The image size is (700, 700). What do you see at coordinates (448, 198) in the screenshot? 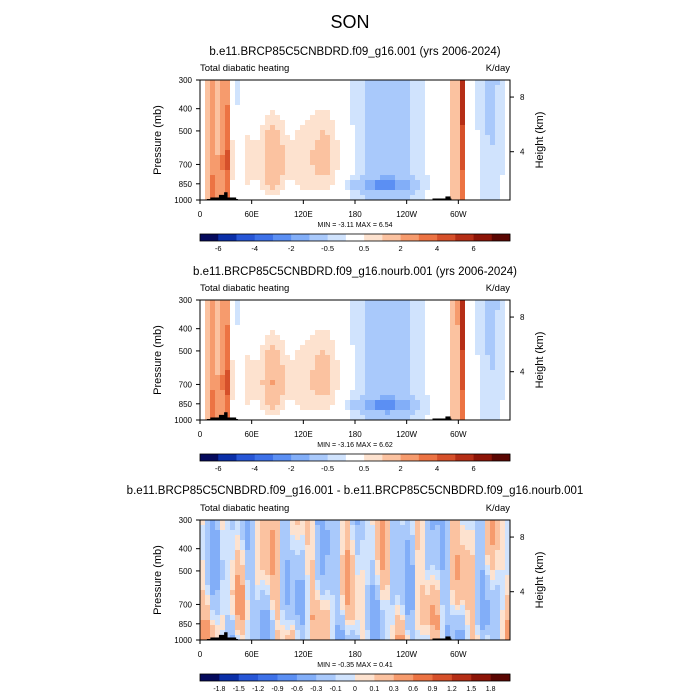
I see `topography-block` at bounding box center [448, 198].